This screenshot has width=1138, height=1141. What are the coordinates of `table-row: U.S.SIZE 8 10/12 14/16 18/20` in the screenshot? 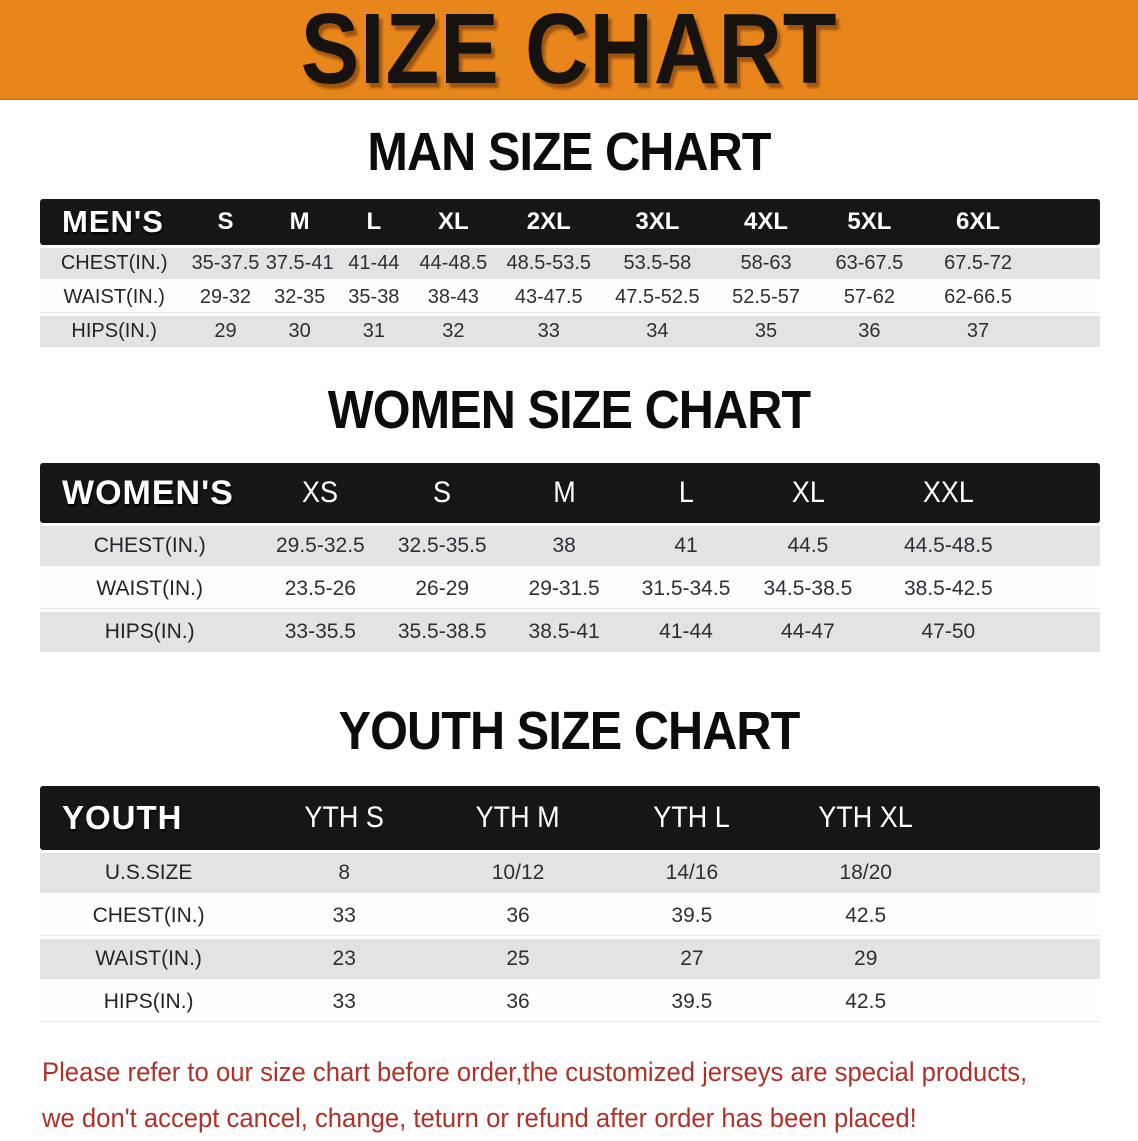 It's located at (570, 873).